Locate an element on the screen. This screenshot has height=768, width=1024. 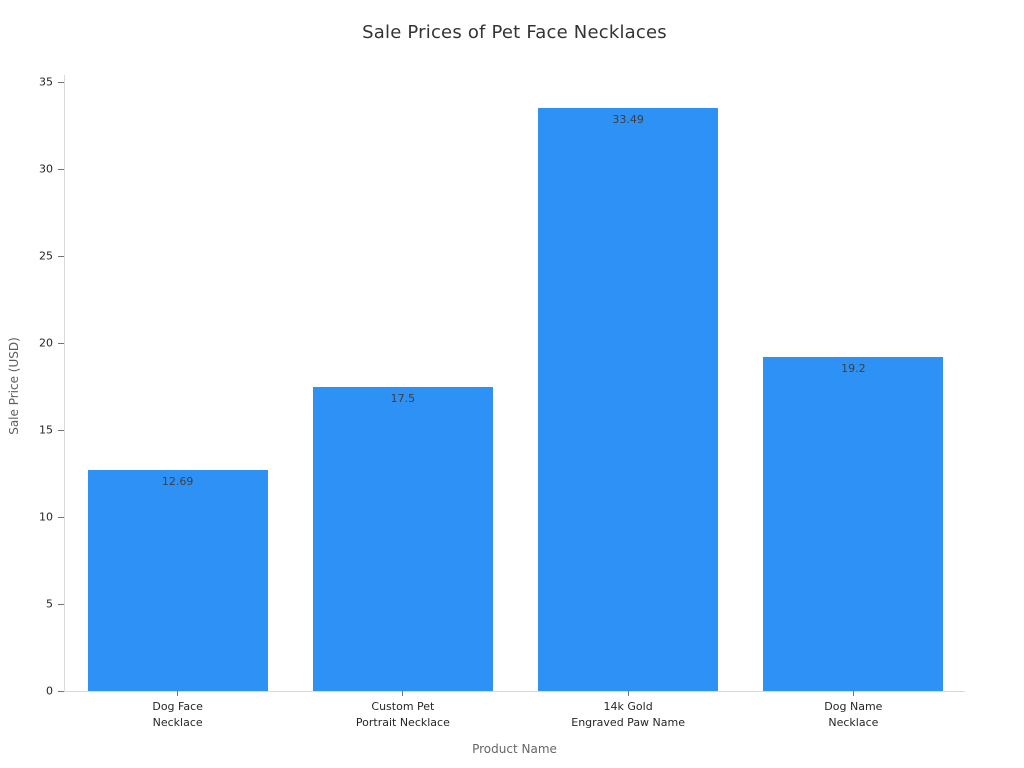
bar: 12.69 is located at coordinates (177, 580).